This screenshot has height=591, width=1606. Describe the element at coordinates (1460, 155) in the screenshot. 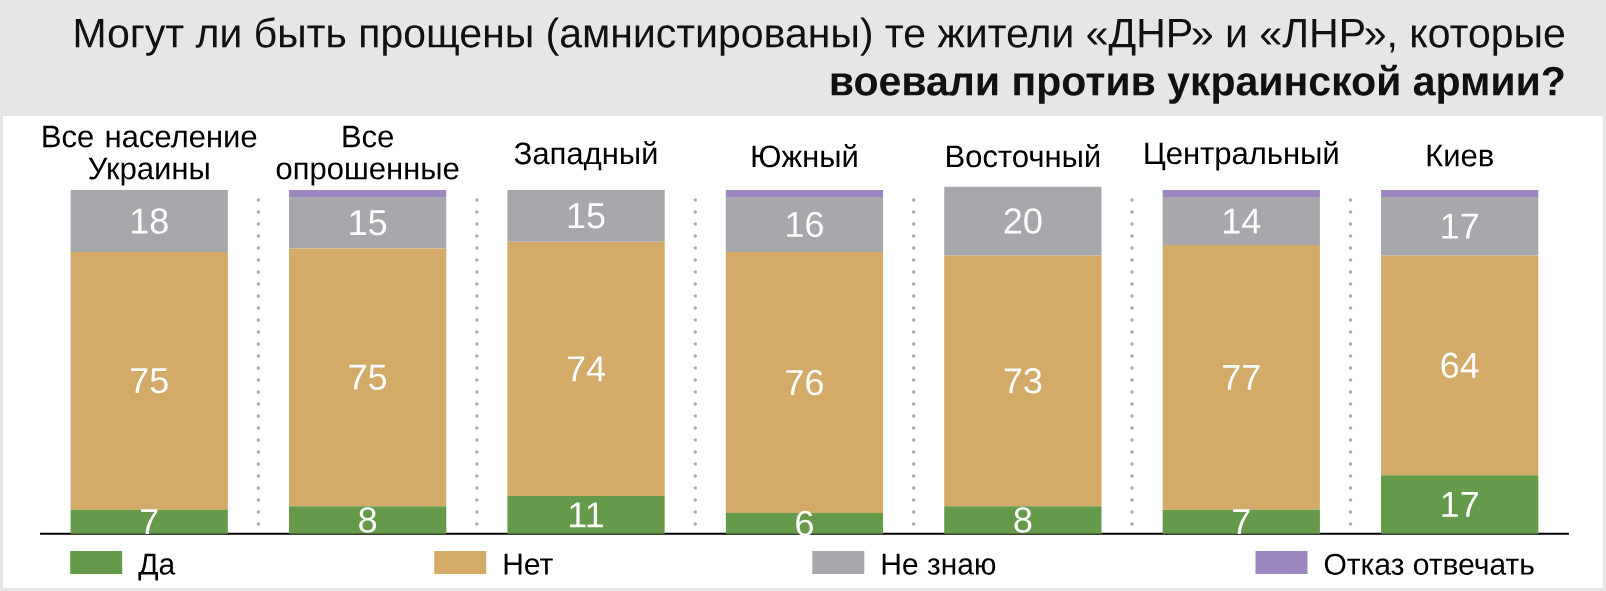

I see `x-tick-label: Киев` at that location.